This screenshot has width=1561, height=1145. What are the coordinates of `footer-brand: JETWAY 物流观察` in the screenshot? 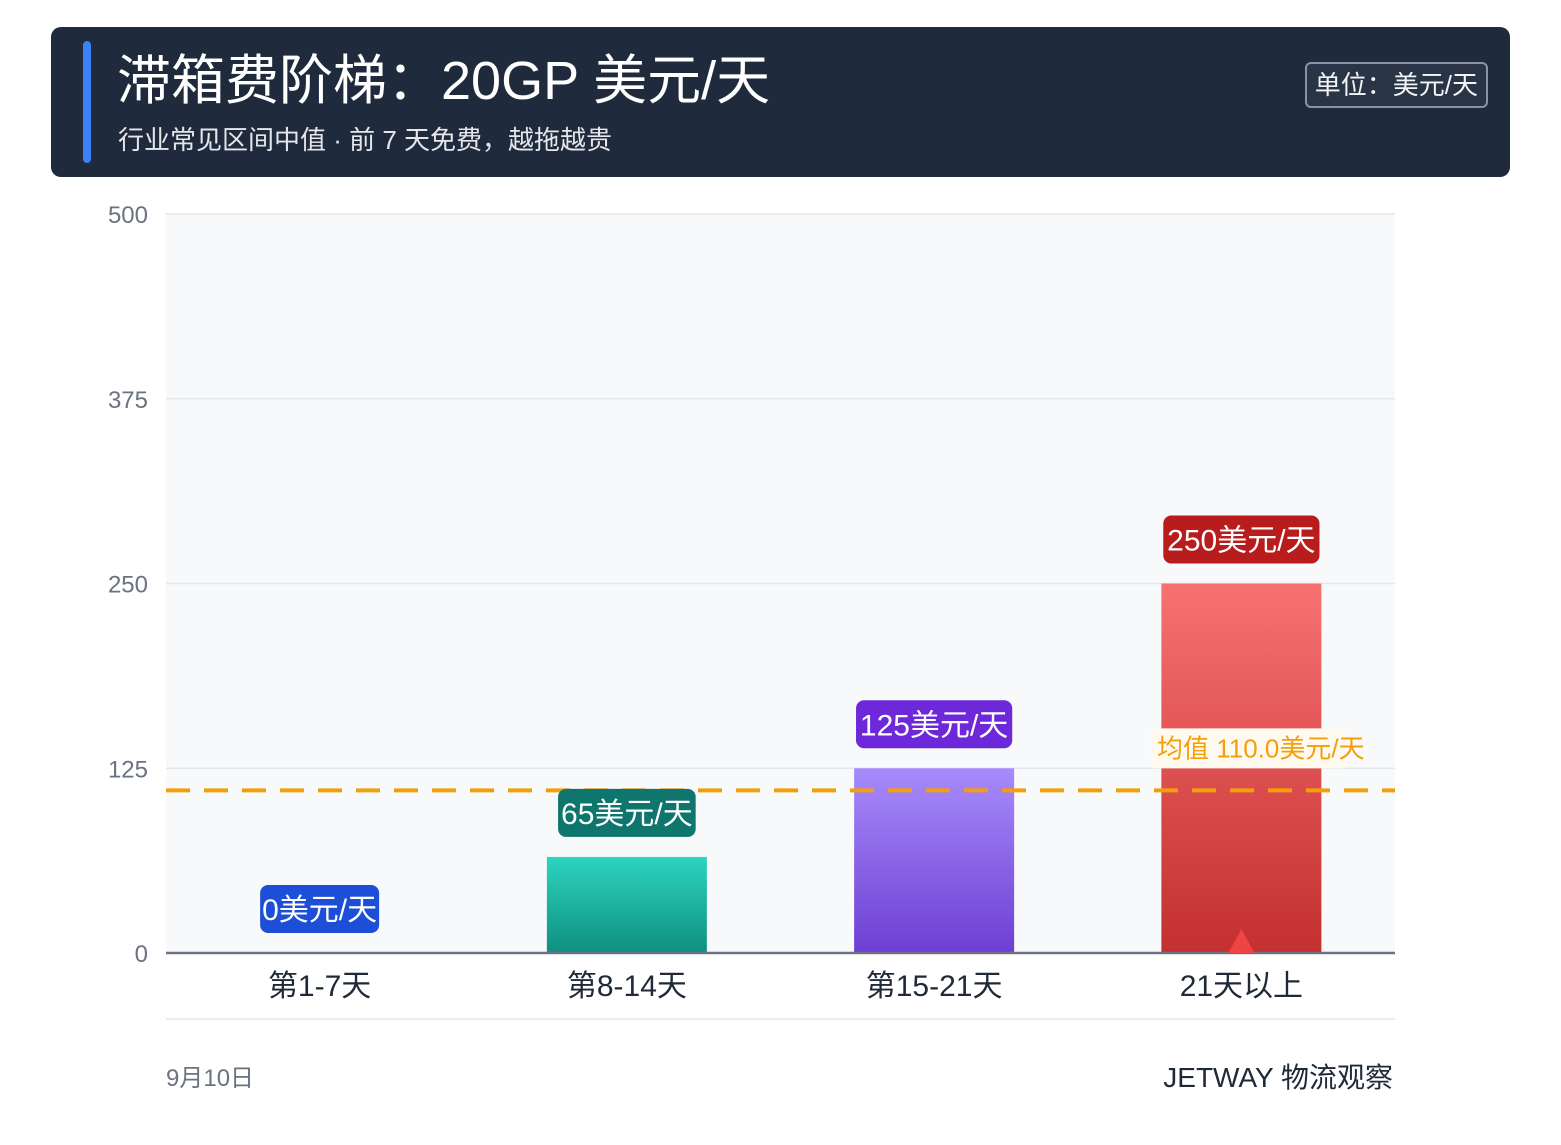 It's located at (1278, 1077).